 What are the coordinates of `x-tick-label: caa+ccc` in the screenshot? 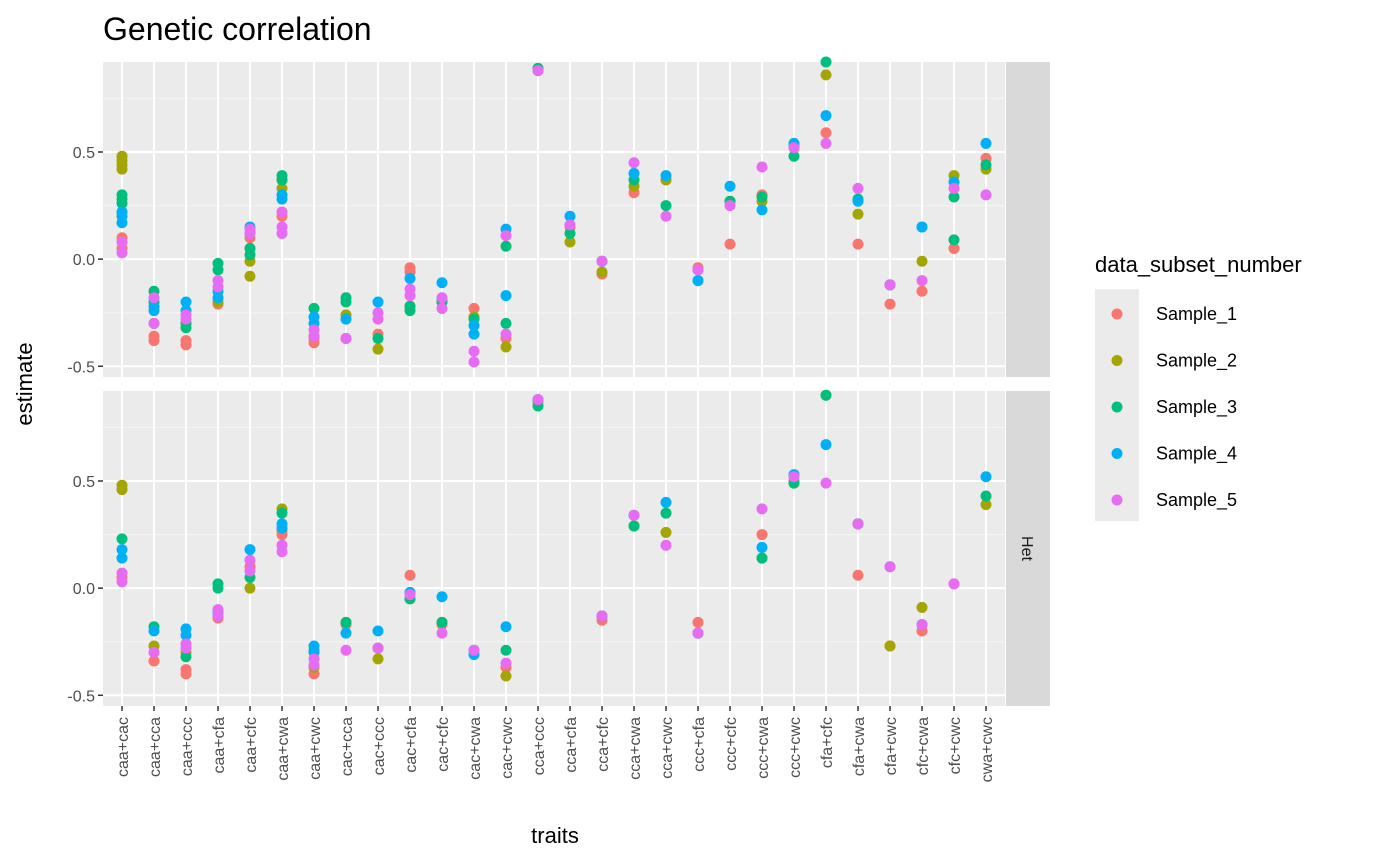 It's located at (187, 746).